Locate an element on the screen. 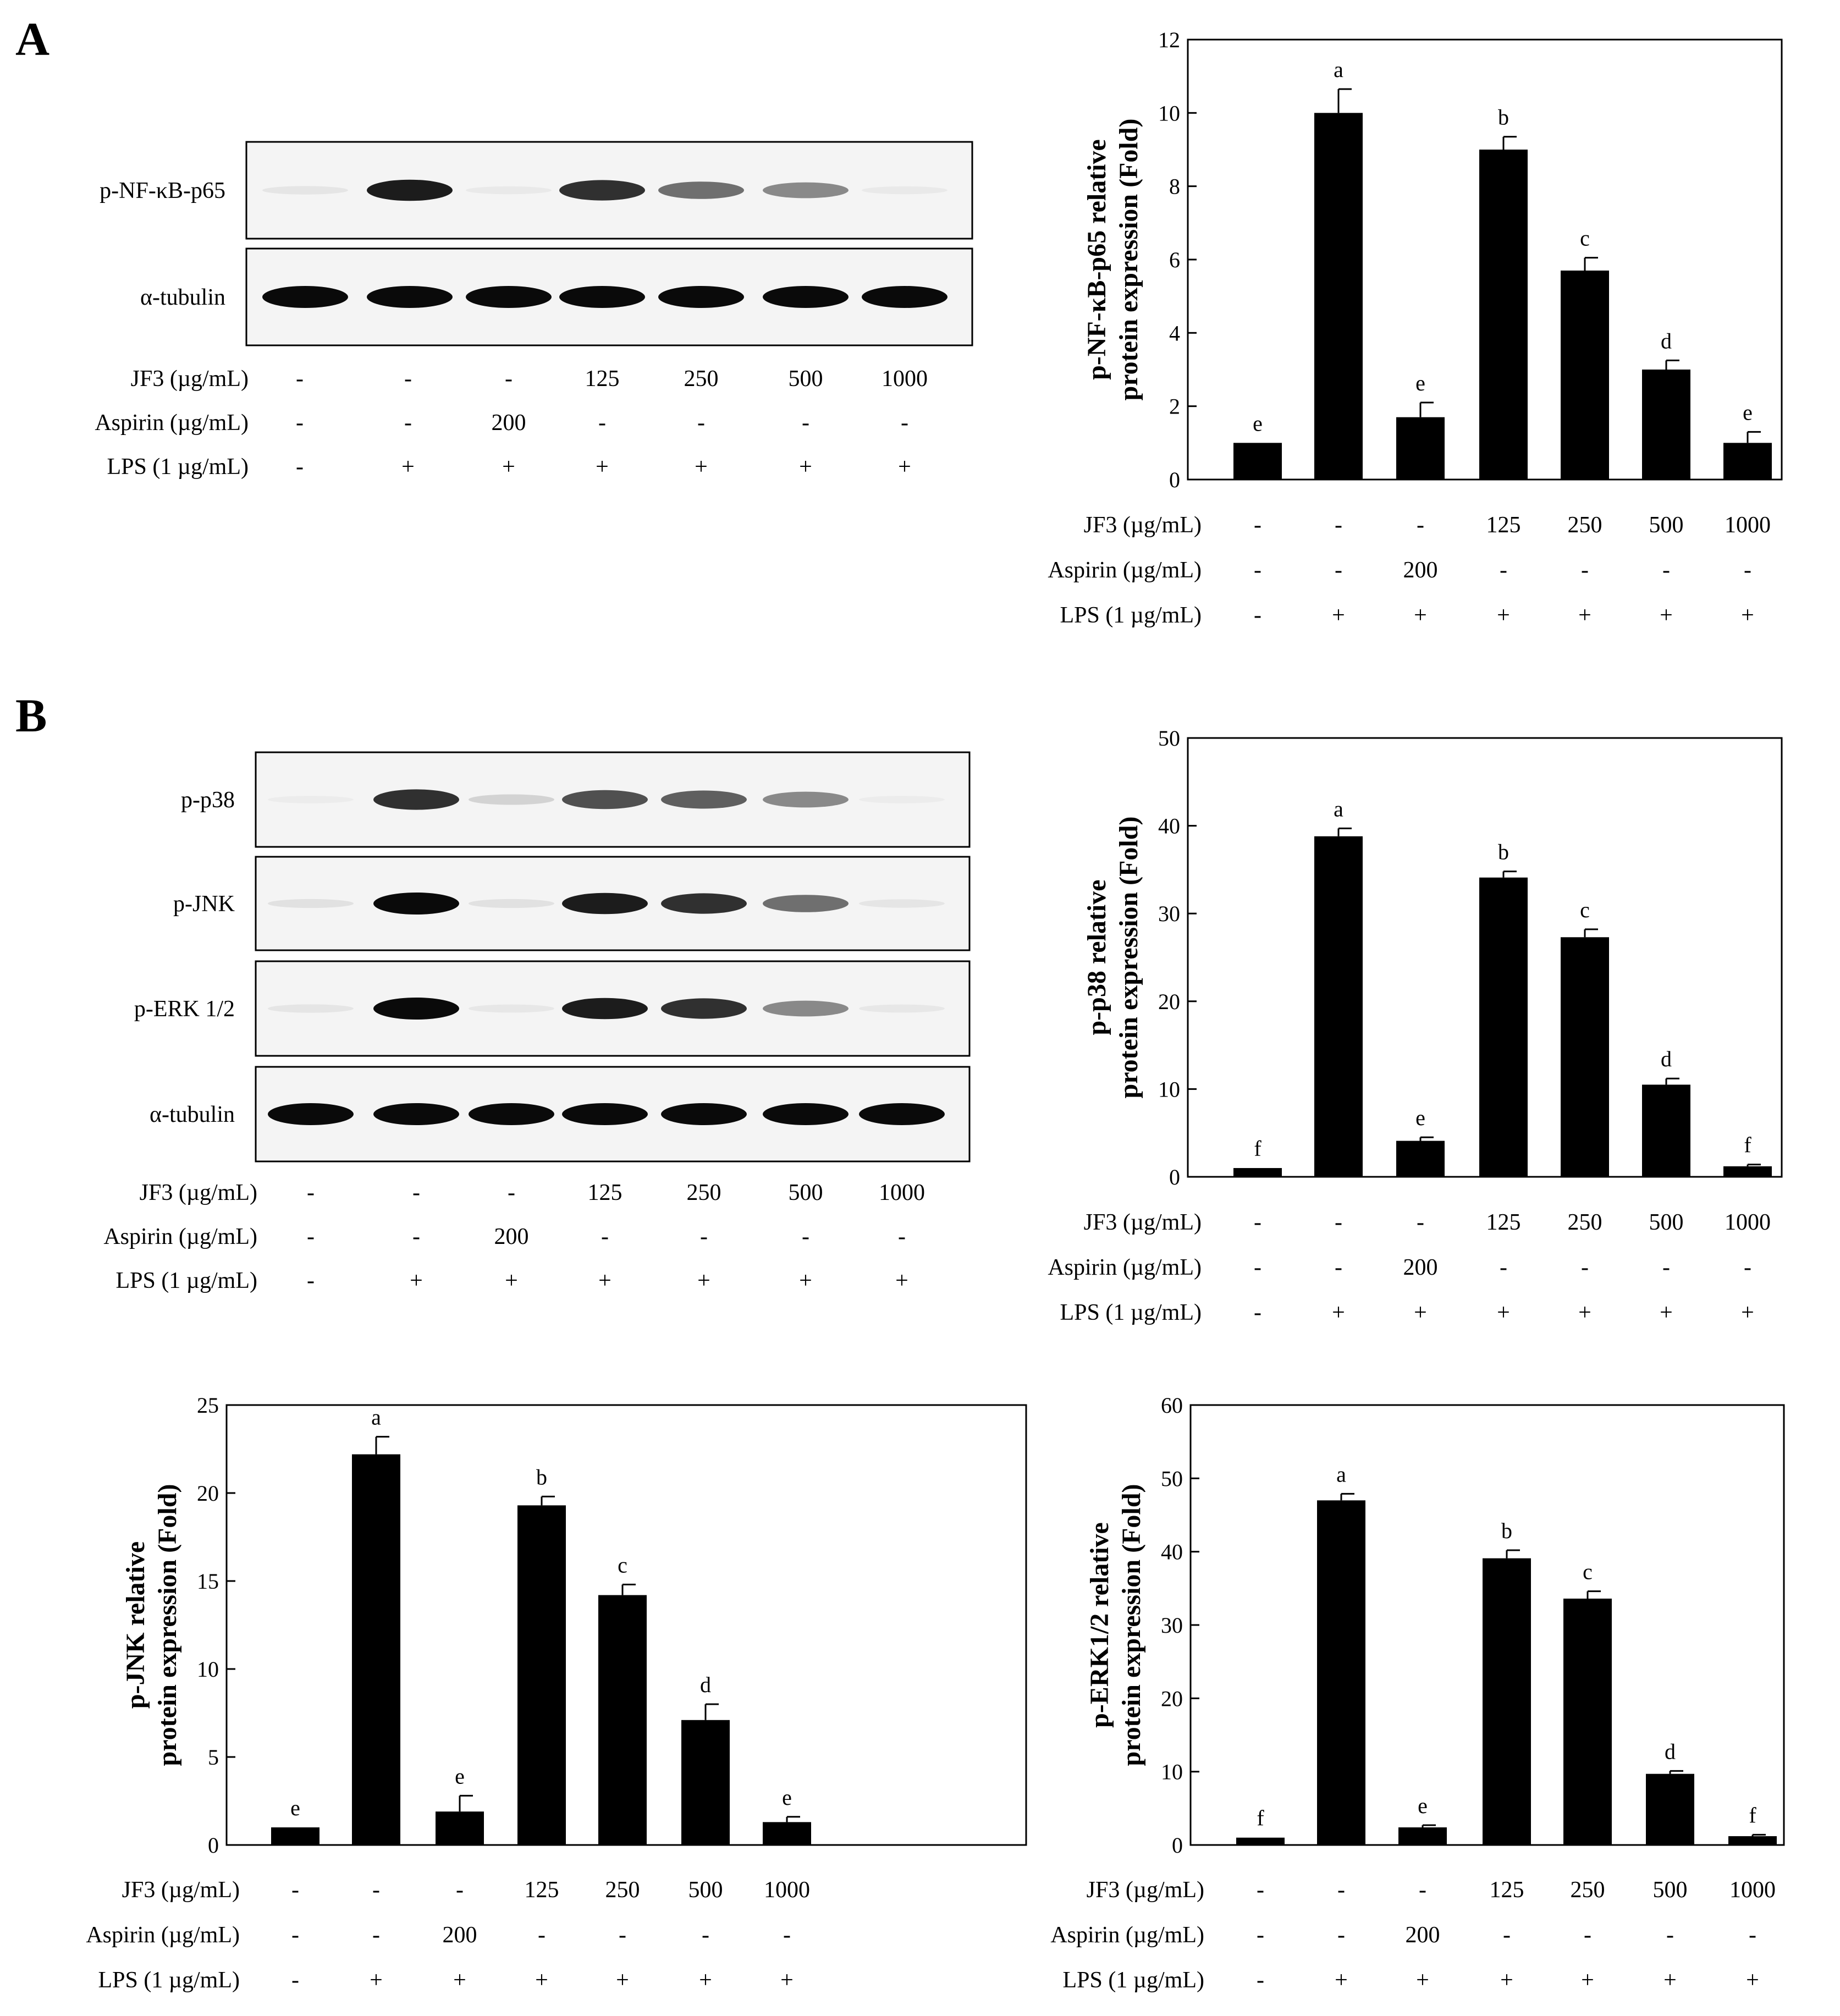 The image size is (1840, 2016). y-tick-label: 20 is located at coordinates (1172, 1698).